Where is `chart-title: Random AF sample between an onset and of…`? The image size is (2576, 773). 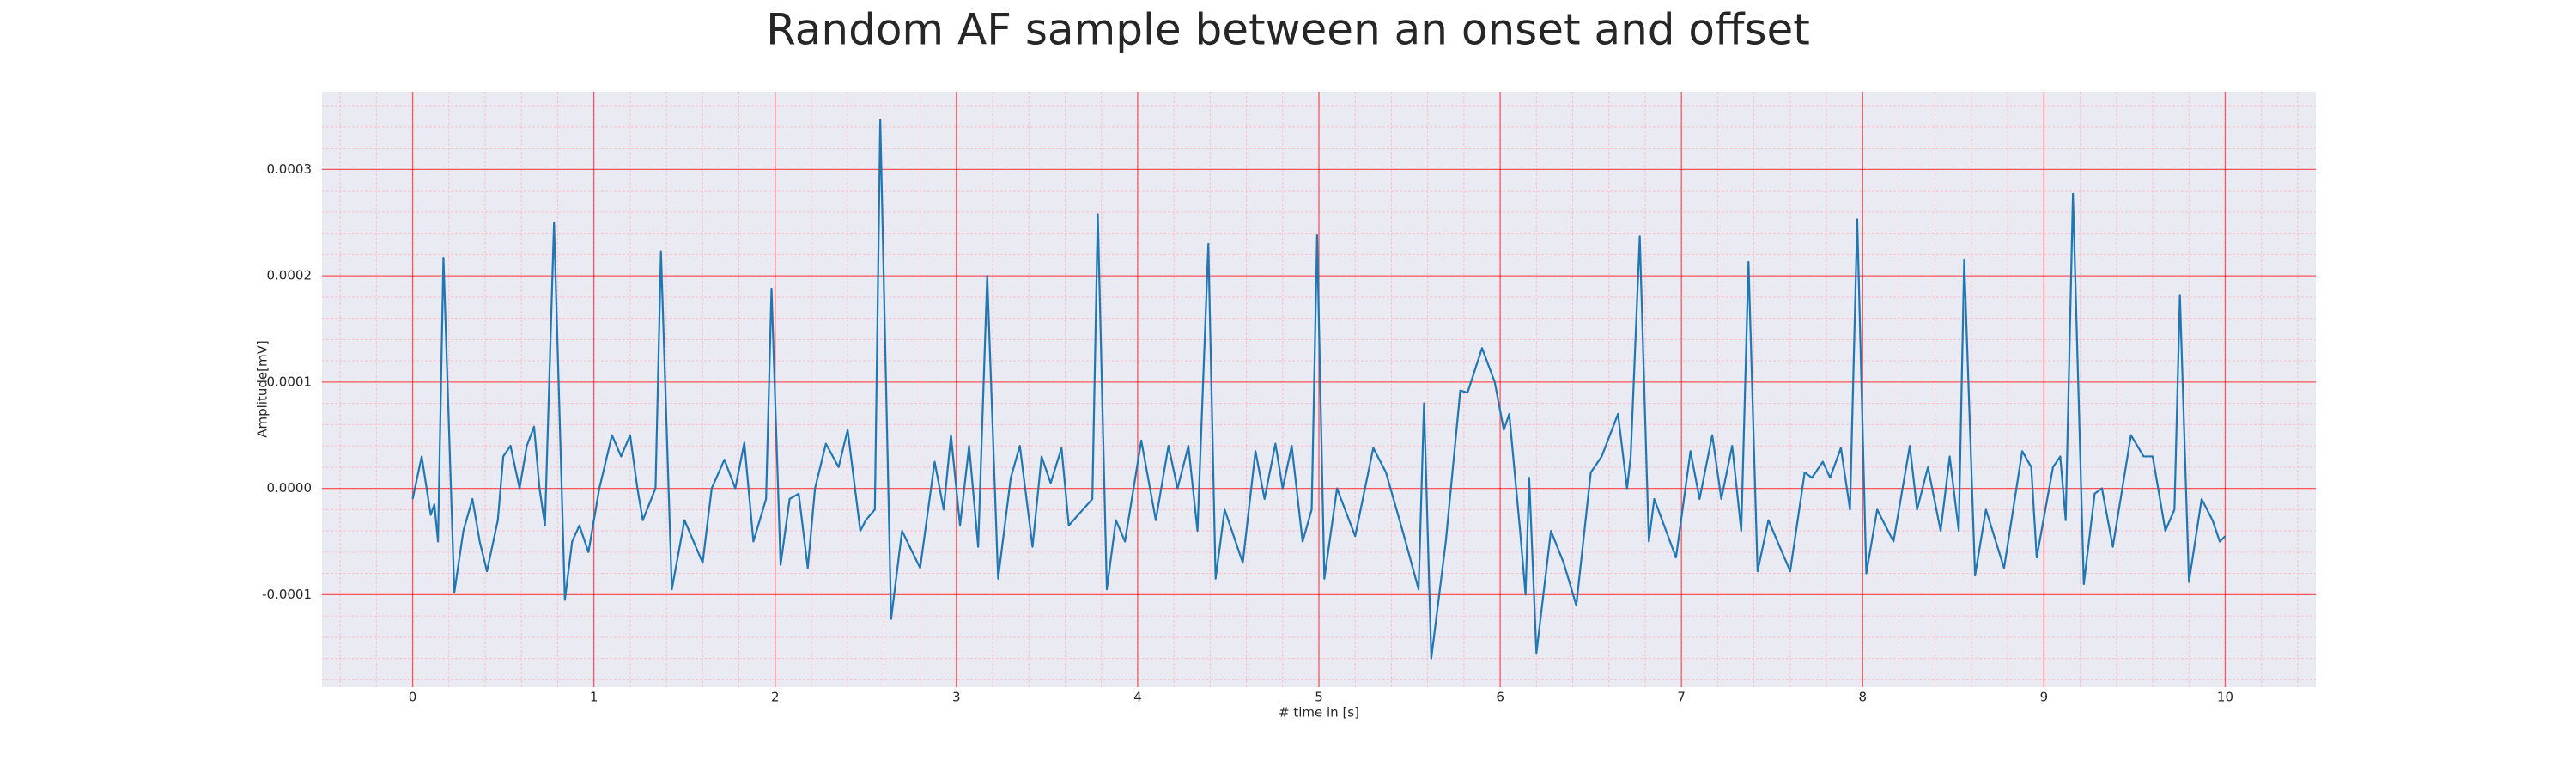
chart-title: Random AF sample between an onset and of… is located at coordinates (1288, 30).